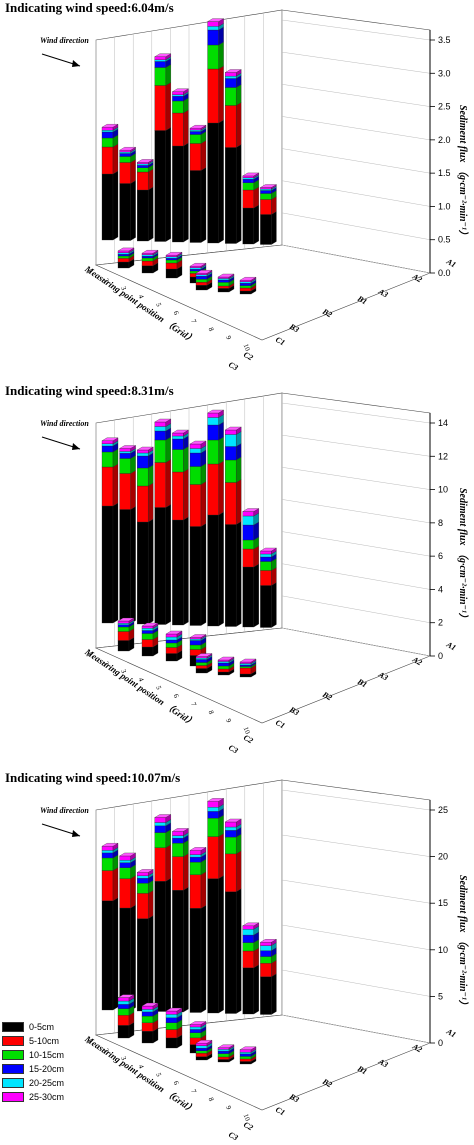  Describe the element at coordinates (228, 338) in the screenshot. I see `grid-tick-label: 9` at that location.